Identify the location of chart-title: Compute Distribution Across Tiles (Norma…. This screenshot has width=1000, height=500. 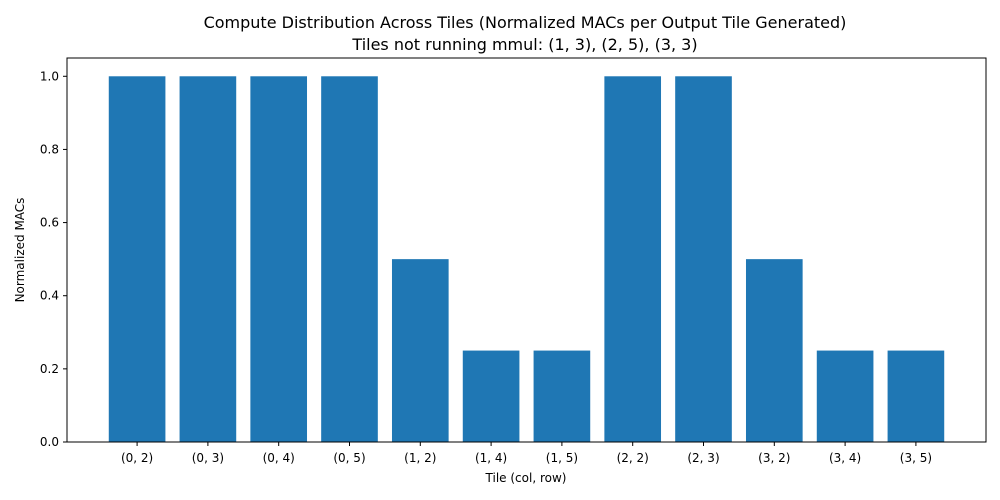
(525, 22).